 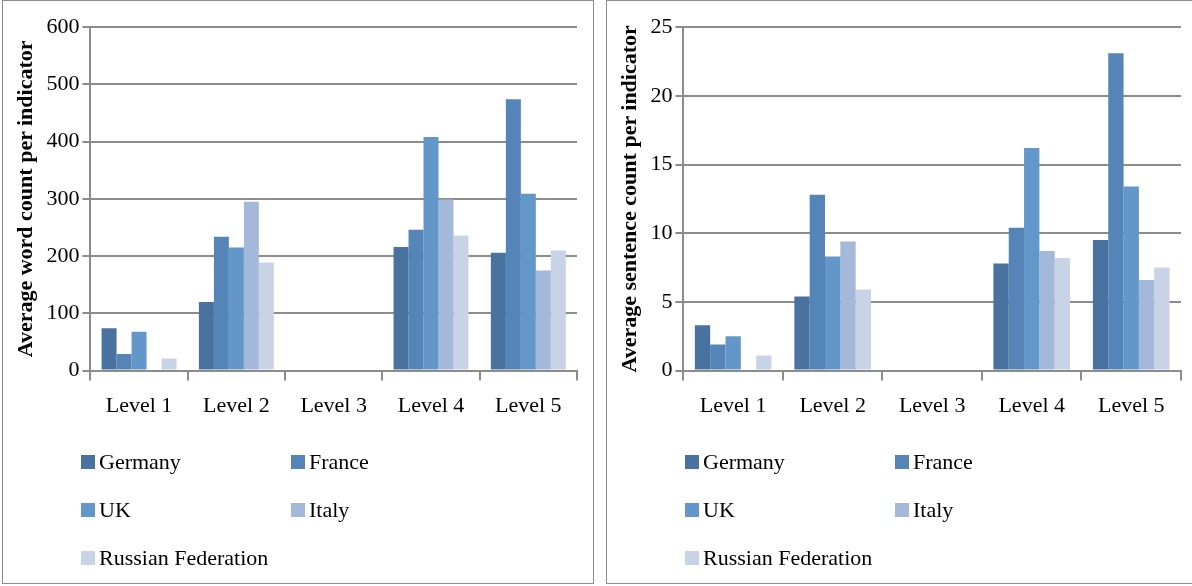 What do you see at coordinates (63, 254) in the screenshot?
I see `y-tick-label: 200` at bounding box center [63, 254].